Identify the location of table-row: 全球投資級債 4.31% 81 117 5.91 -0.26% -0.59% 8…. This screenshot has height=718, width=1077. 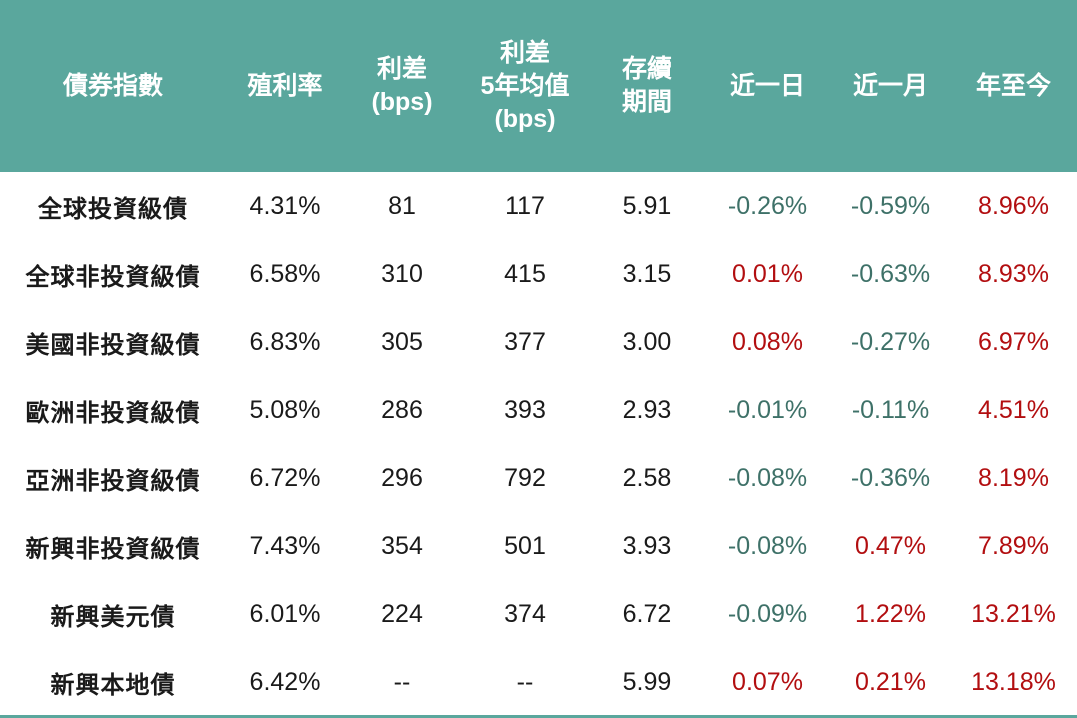
(538, 206).